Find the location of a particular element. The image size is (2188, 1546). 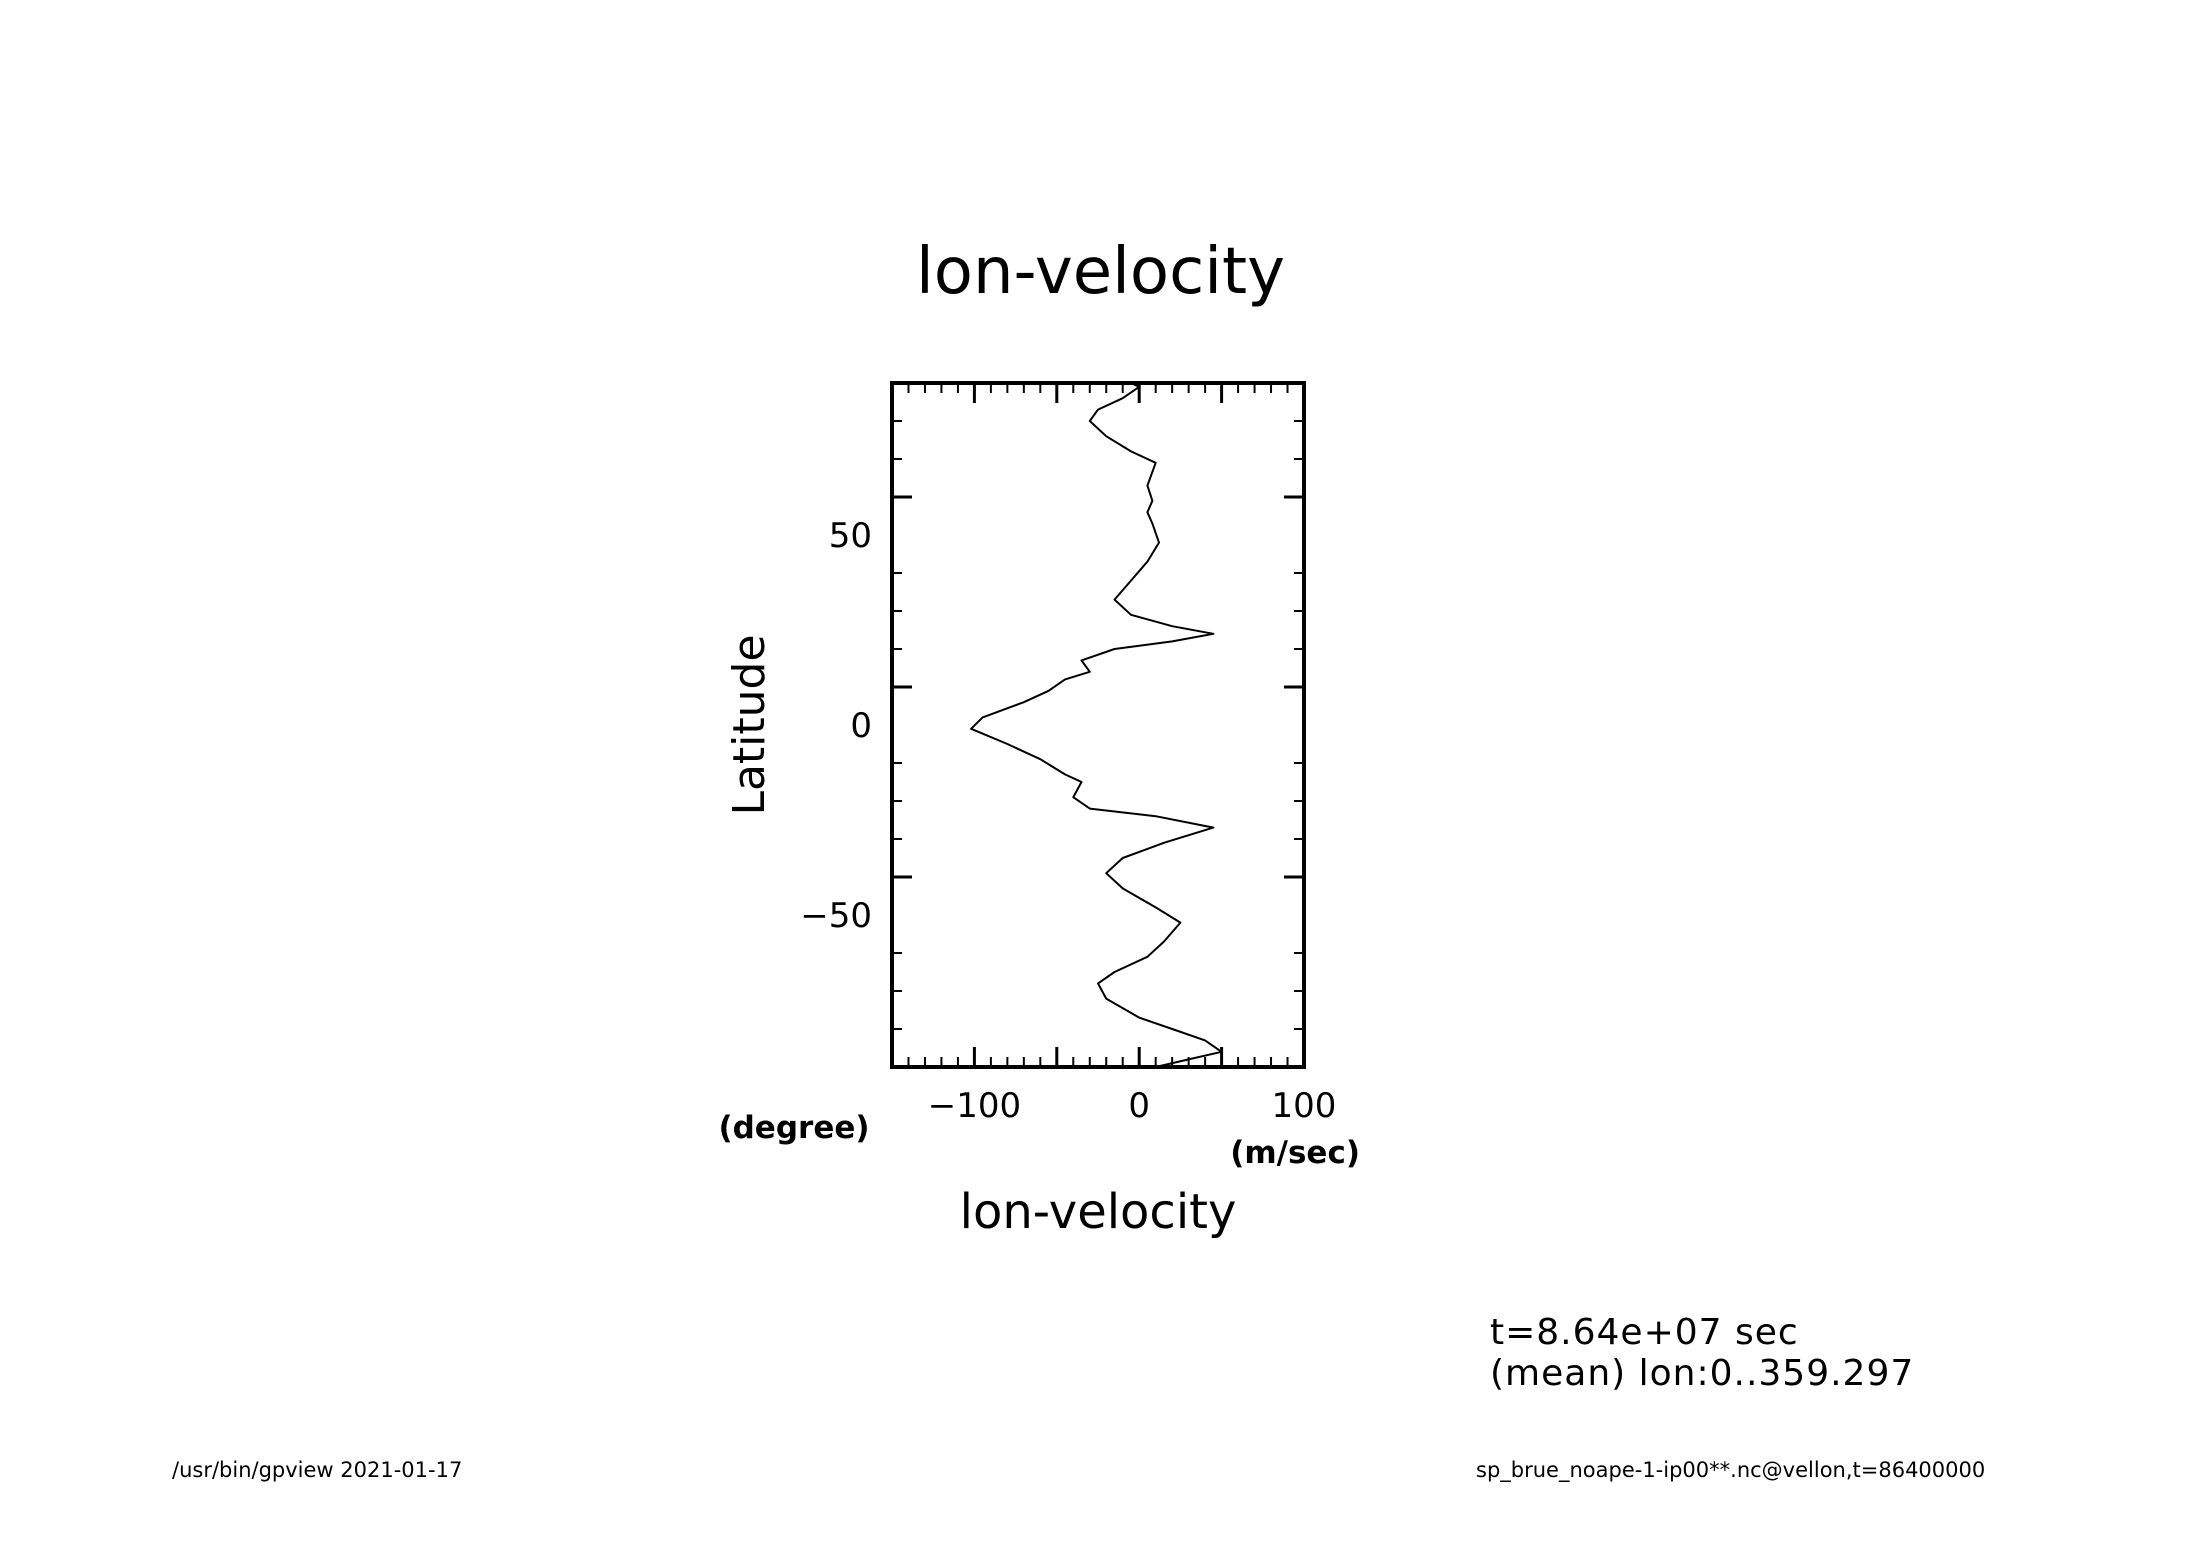

x-unit: (m/sec) is located at coordinates (1295, 1153).